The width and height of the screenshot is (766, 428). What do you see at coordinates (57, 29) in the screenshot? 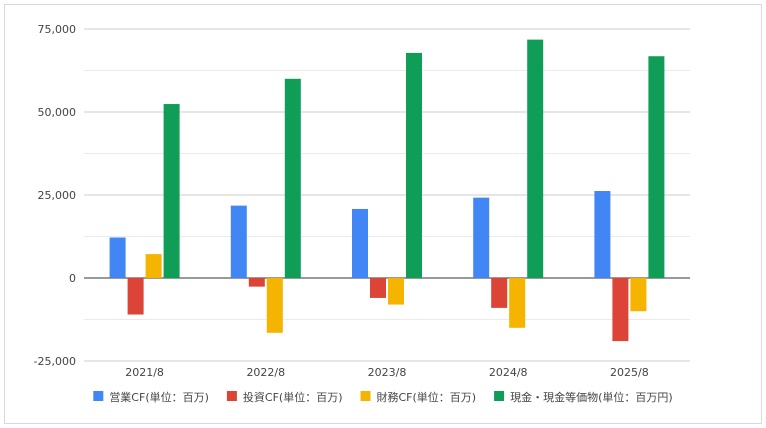
I see `y-tick-label: 75,000` at bounding box center [57, 29].